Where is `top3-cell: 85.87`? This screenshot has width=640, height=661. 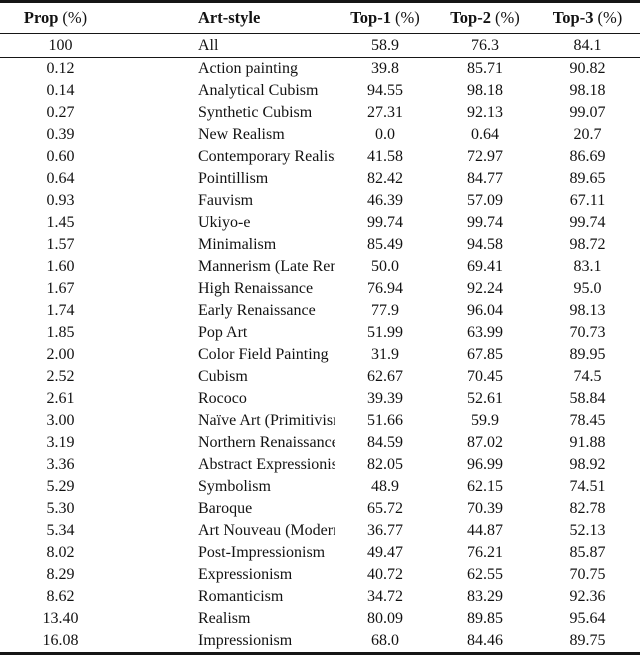 top3-cell: 85.87 is located at coordinates (587, 552).